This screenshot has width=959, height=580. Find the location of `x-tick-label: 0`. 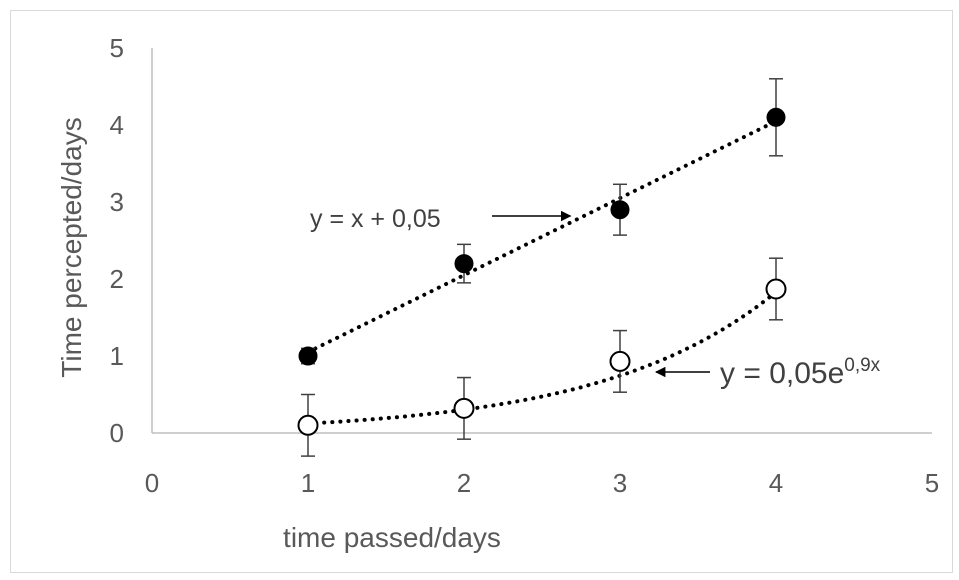

x-tick-label: 0 is located at coordinates (152, 483).